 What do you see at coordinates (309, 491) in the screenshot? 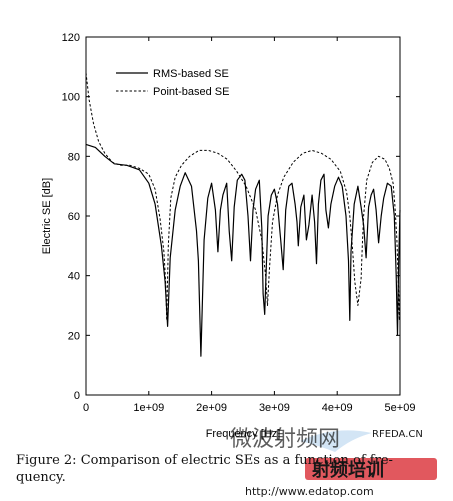
I see `watermark-url: http://www.edatop.com` at bounding box center [309, 491].